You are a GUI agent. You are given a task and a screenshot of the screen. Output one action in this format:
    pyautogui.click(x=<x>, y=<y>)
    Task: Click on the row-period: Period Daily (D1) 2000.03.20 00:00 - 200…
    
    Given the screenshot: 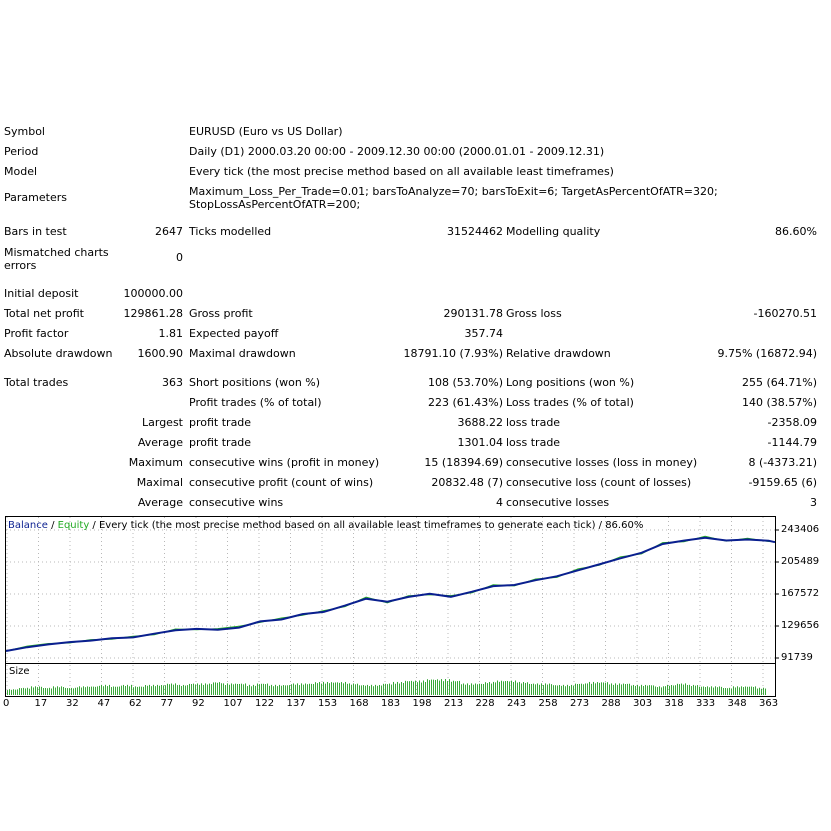 What is the action you would take?
    pyautogui.click(x=415, y=152)
    